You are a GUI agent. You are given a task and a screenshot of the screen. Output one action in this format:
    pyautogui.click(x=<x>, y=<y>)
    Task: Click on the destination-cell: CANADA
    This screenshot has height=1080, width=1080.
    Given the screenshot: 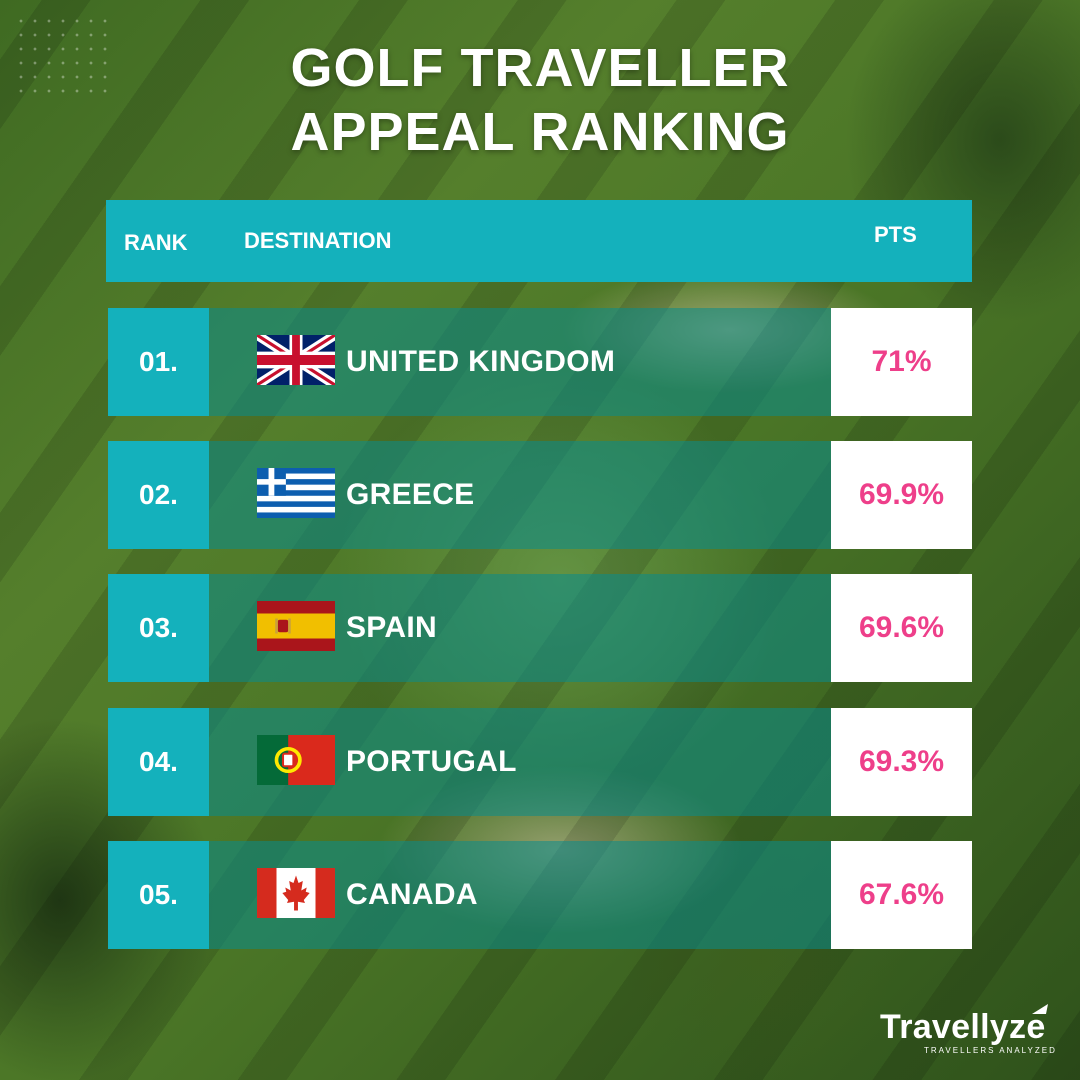 What is the action you would take?
    pyautogui.click(x=520, y=895)
    